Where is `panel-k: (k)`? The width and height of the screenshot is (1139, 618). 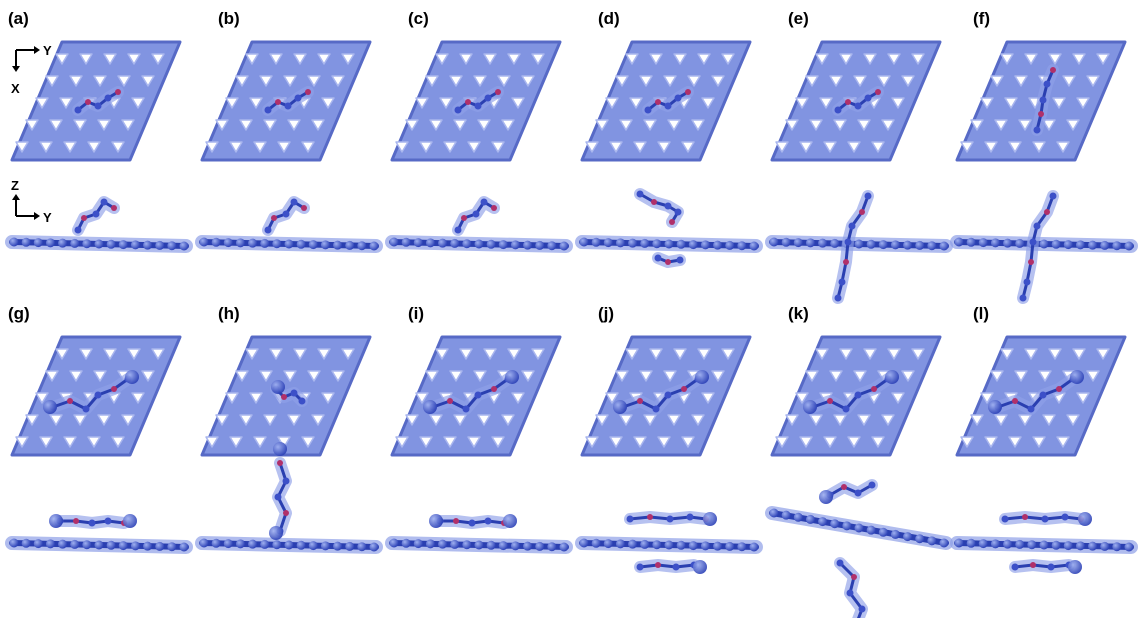
panel-k: (k) is located at coordinates (859, 461).